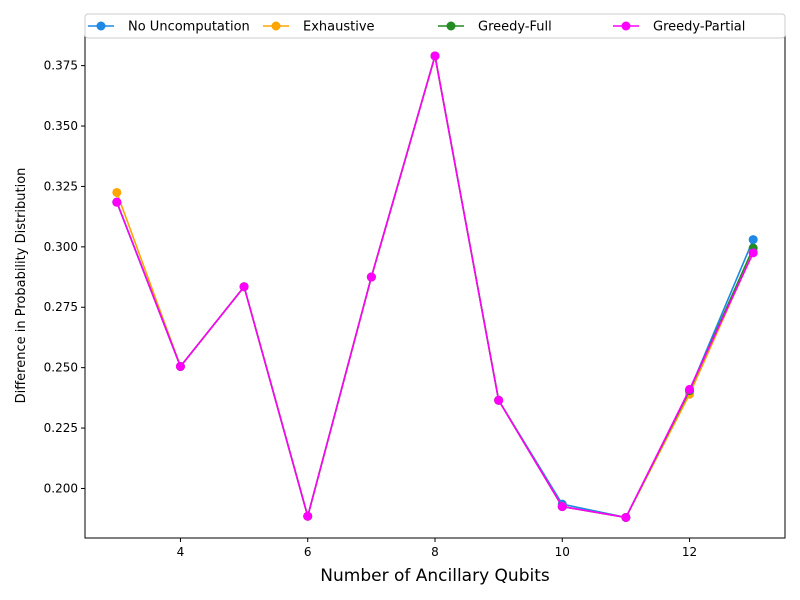  I want to click on y-tick-label: 0.325, so click(61, 186).